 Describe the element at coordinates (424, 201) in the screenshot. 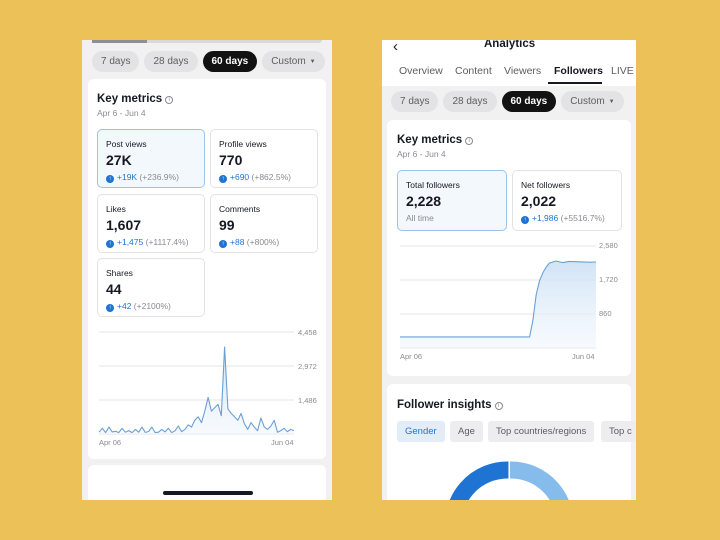

I see `metric-value: 2,228` at that location.